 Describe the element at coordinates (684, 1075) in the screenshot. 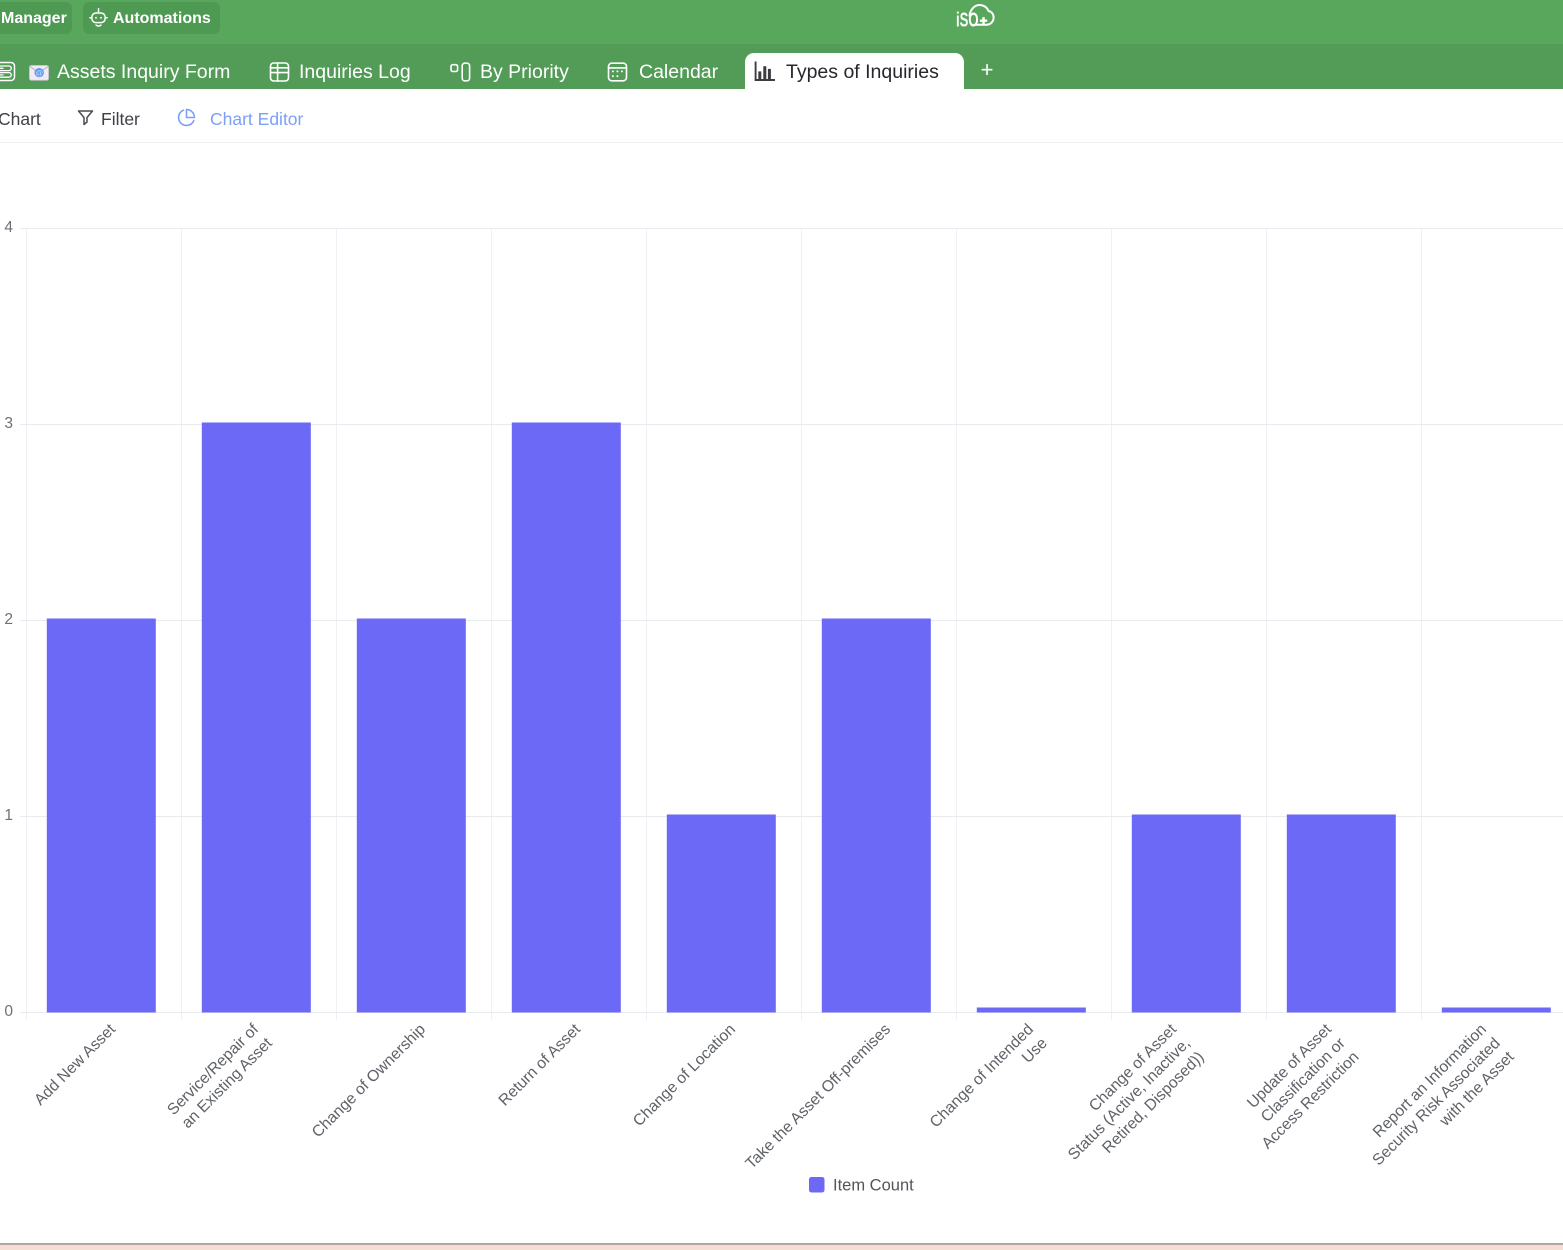

I see `svg-text: Change of Location` at that location.